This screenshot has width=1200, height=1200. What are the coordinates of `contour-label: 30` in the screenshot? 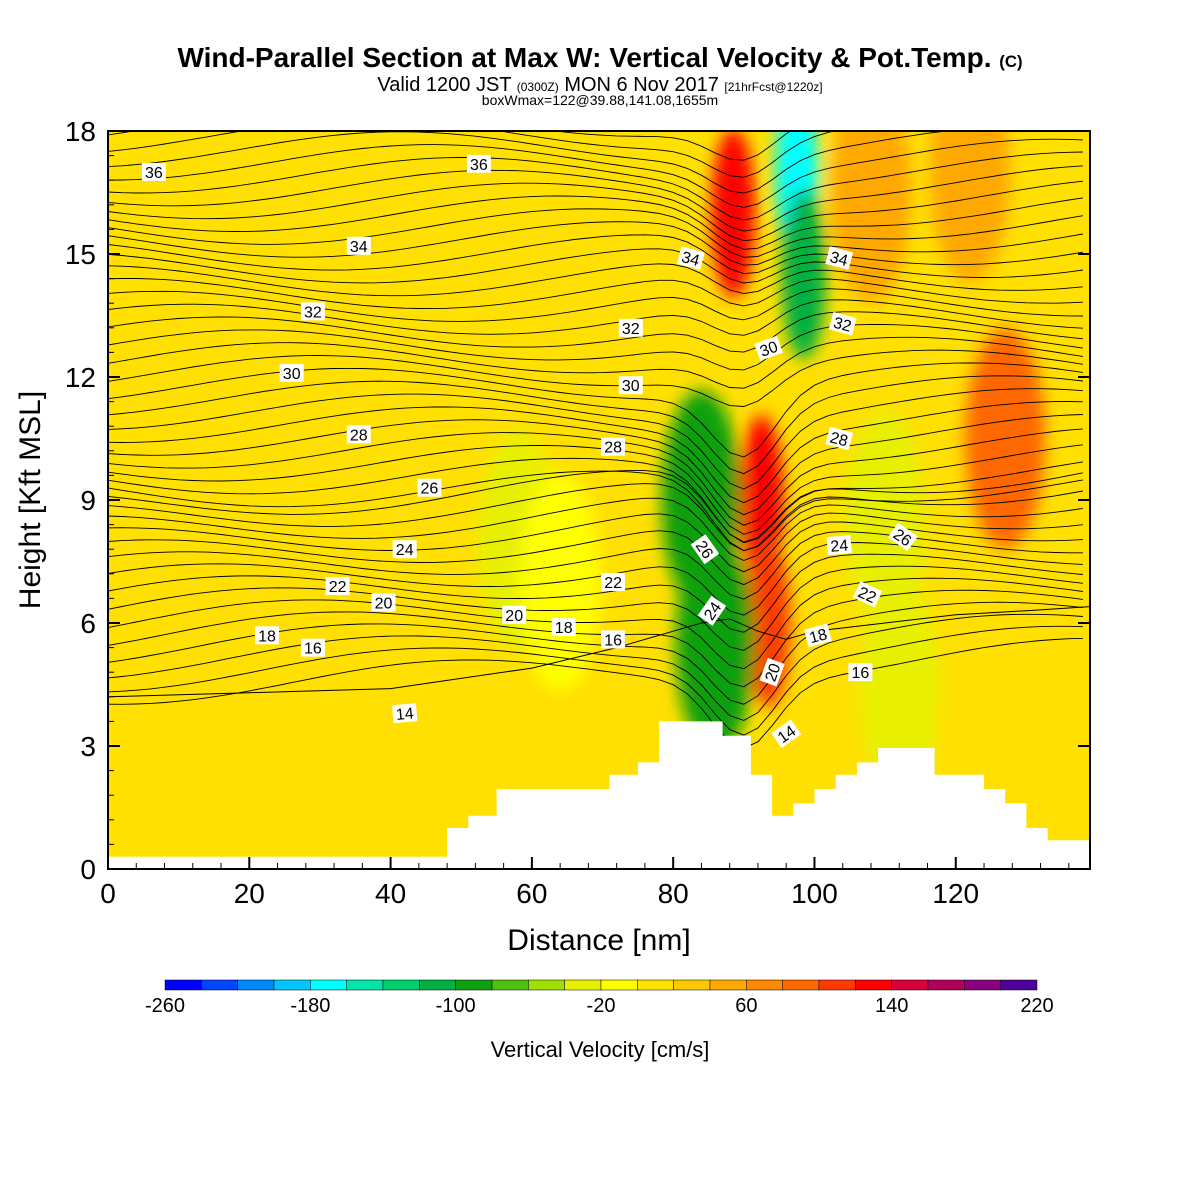 It's located at (768, 348).